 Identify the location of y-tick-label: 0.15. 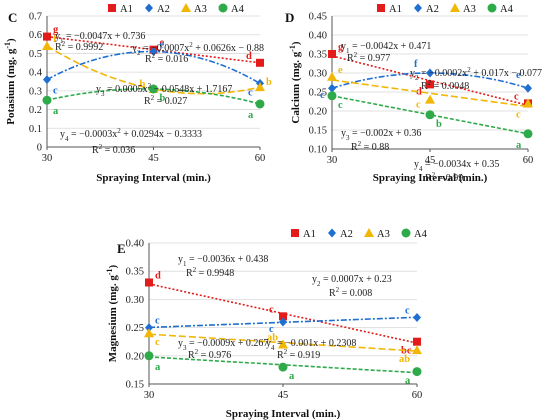
(318, 131).